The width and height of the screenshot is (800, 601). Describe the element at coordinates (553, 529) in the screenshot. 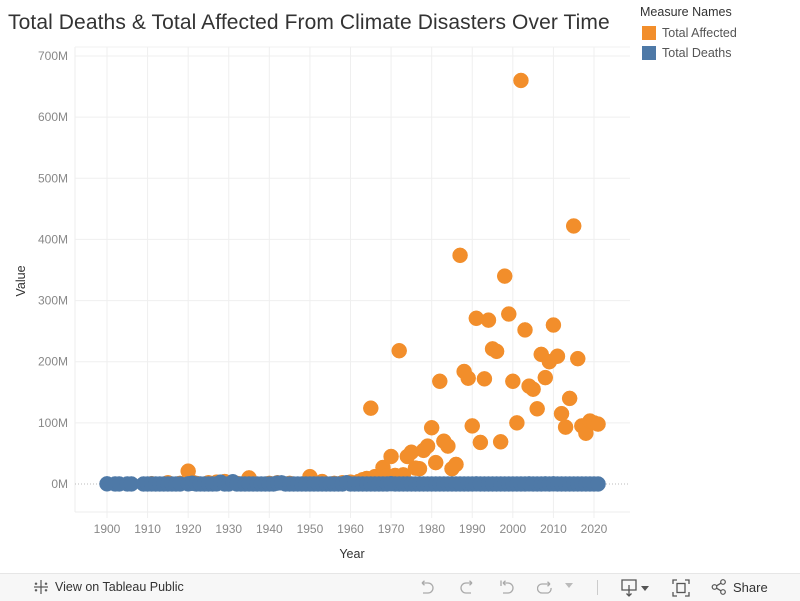

I see `x-tick-label: 2010` at that location.